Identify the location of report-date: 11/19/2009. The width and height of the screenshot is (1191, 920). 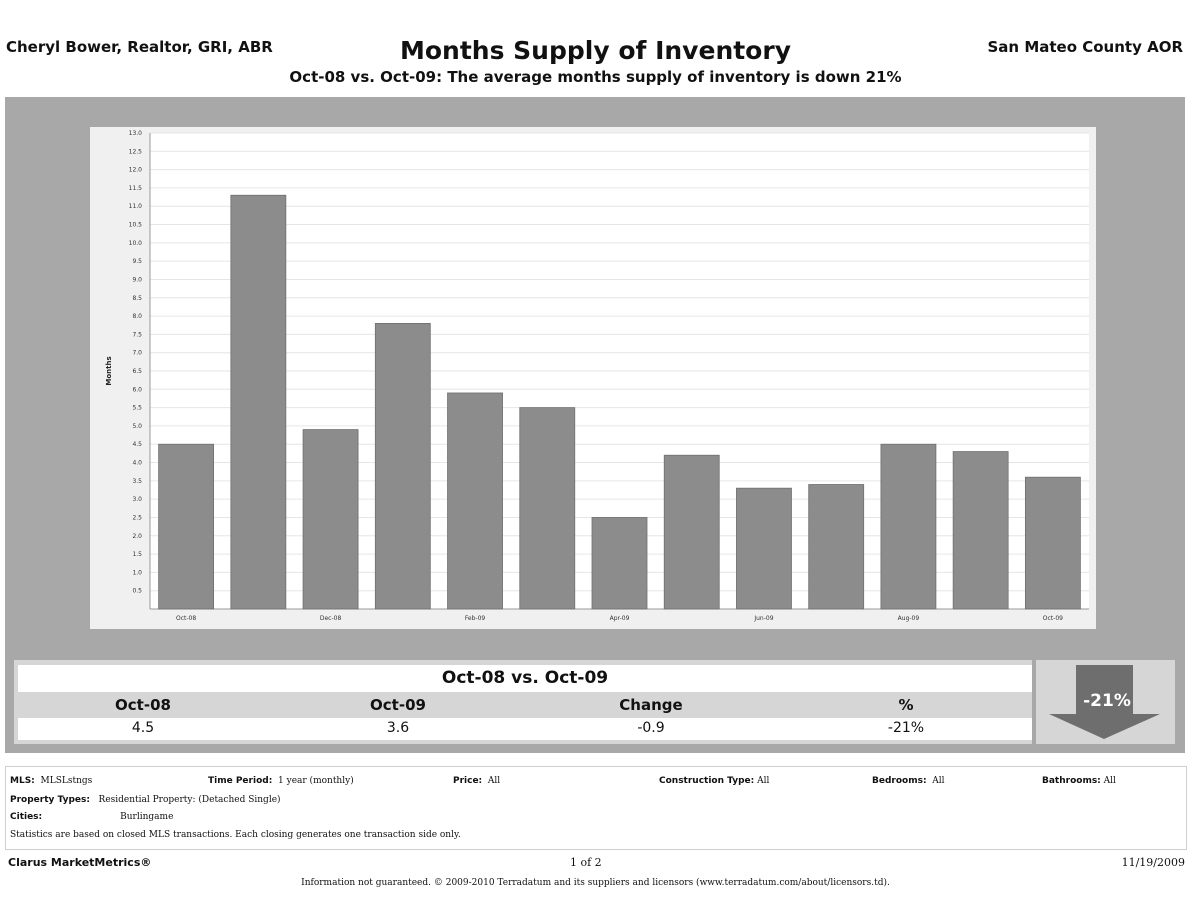
(1153, 862).